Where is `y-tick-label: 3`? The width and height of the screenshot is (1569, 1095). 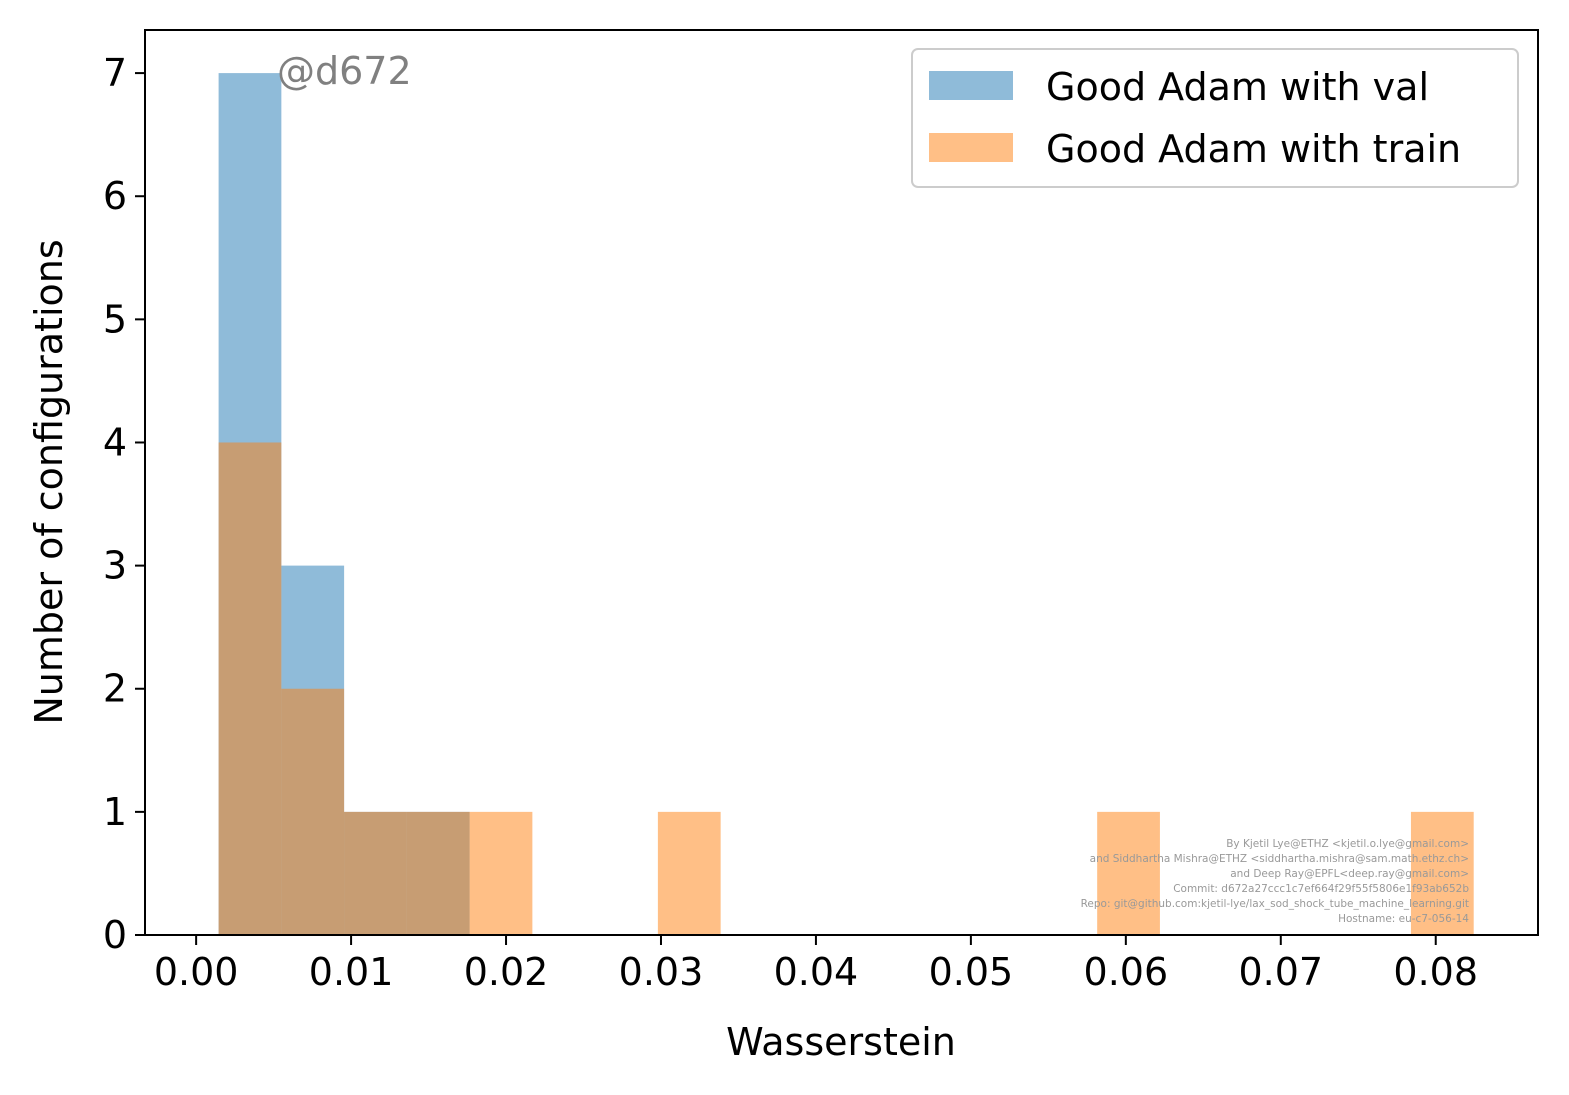 y-tick-label: 3 is located at coordinates (115, 566).